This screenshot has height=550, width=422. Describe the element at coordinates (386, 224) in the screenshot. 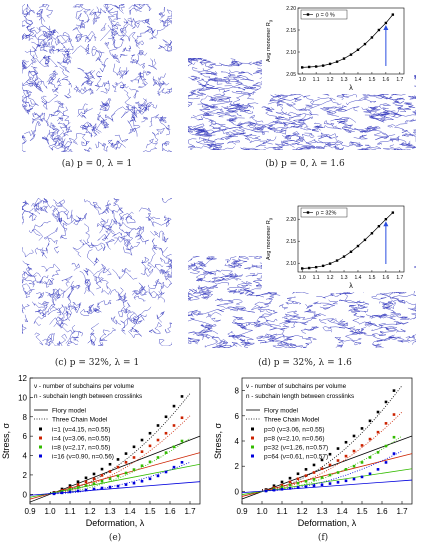

I see `arrow-head` at that location.